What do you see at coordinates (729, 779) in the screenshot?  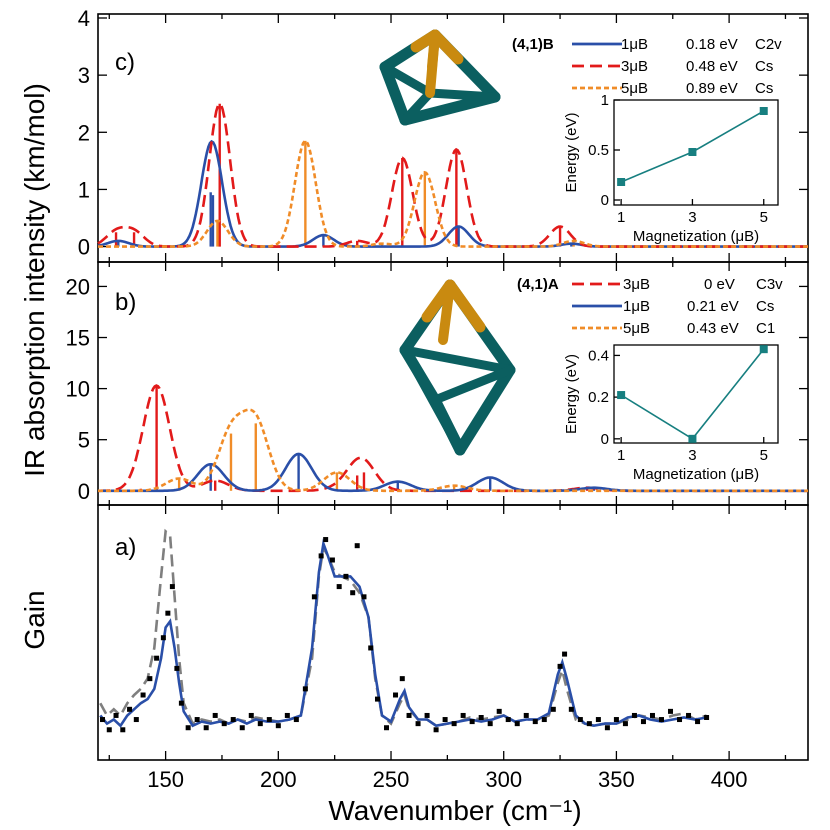 I see `x-tick-label: 400` at bounding box center [729, 779].